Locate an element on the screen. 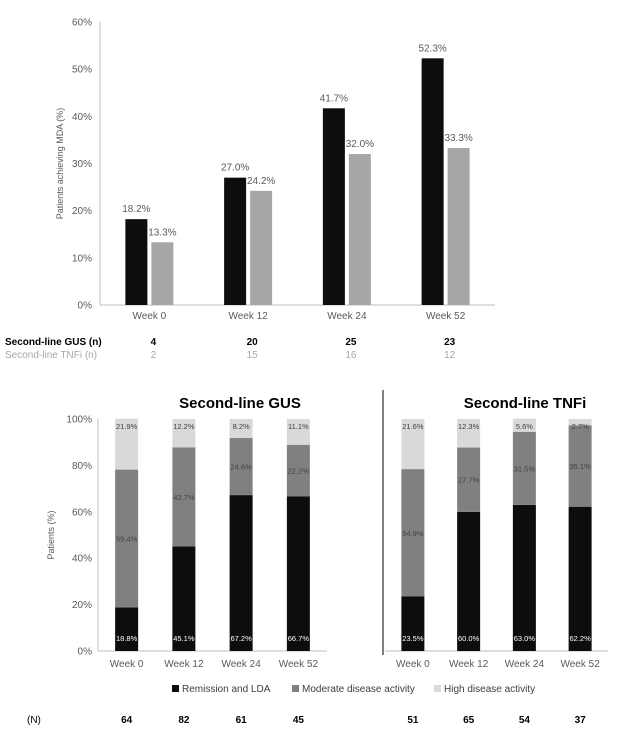 The width and height of the screenshot is (620, 746). segment-label: 35.1% is located at coordinates (580, 466).